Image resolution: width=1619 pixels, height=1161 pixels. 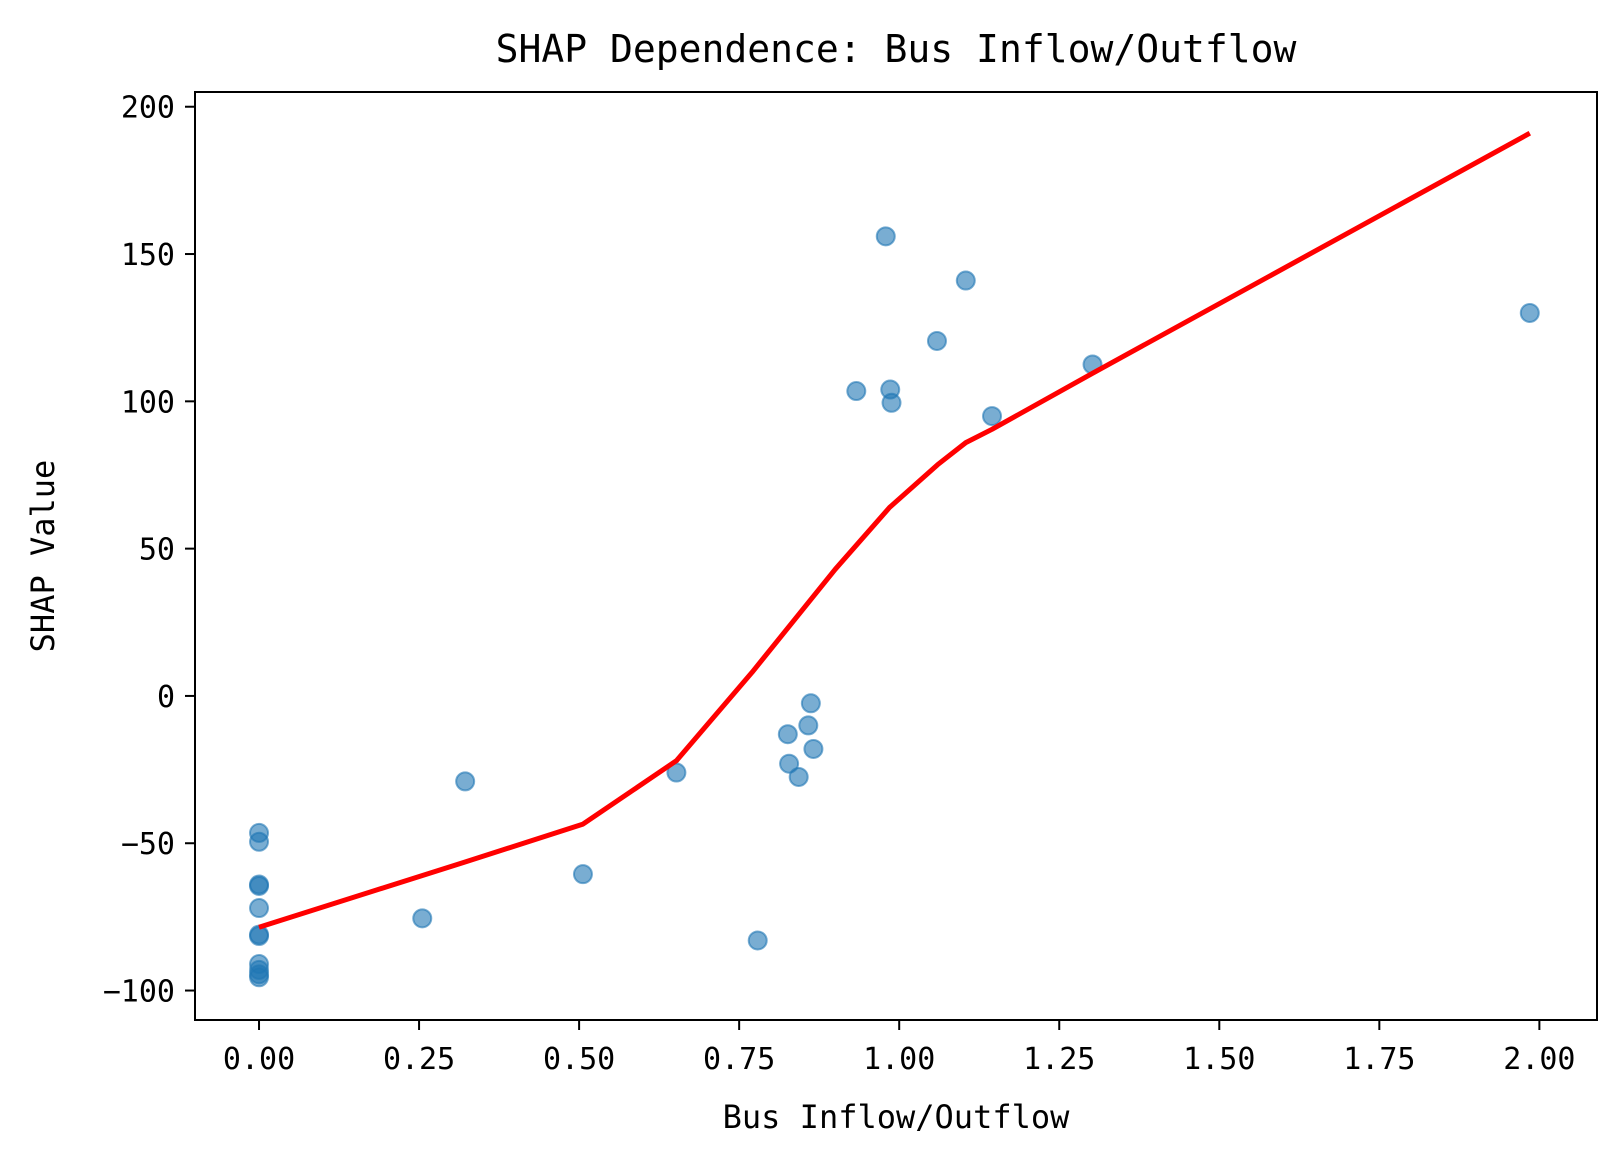 I want to click on y-tick-label: 0, so click(x=166, y=697).